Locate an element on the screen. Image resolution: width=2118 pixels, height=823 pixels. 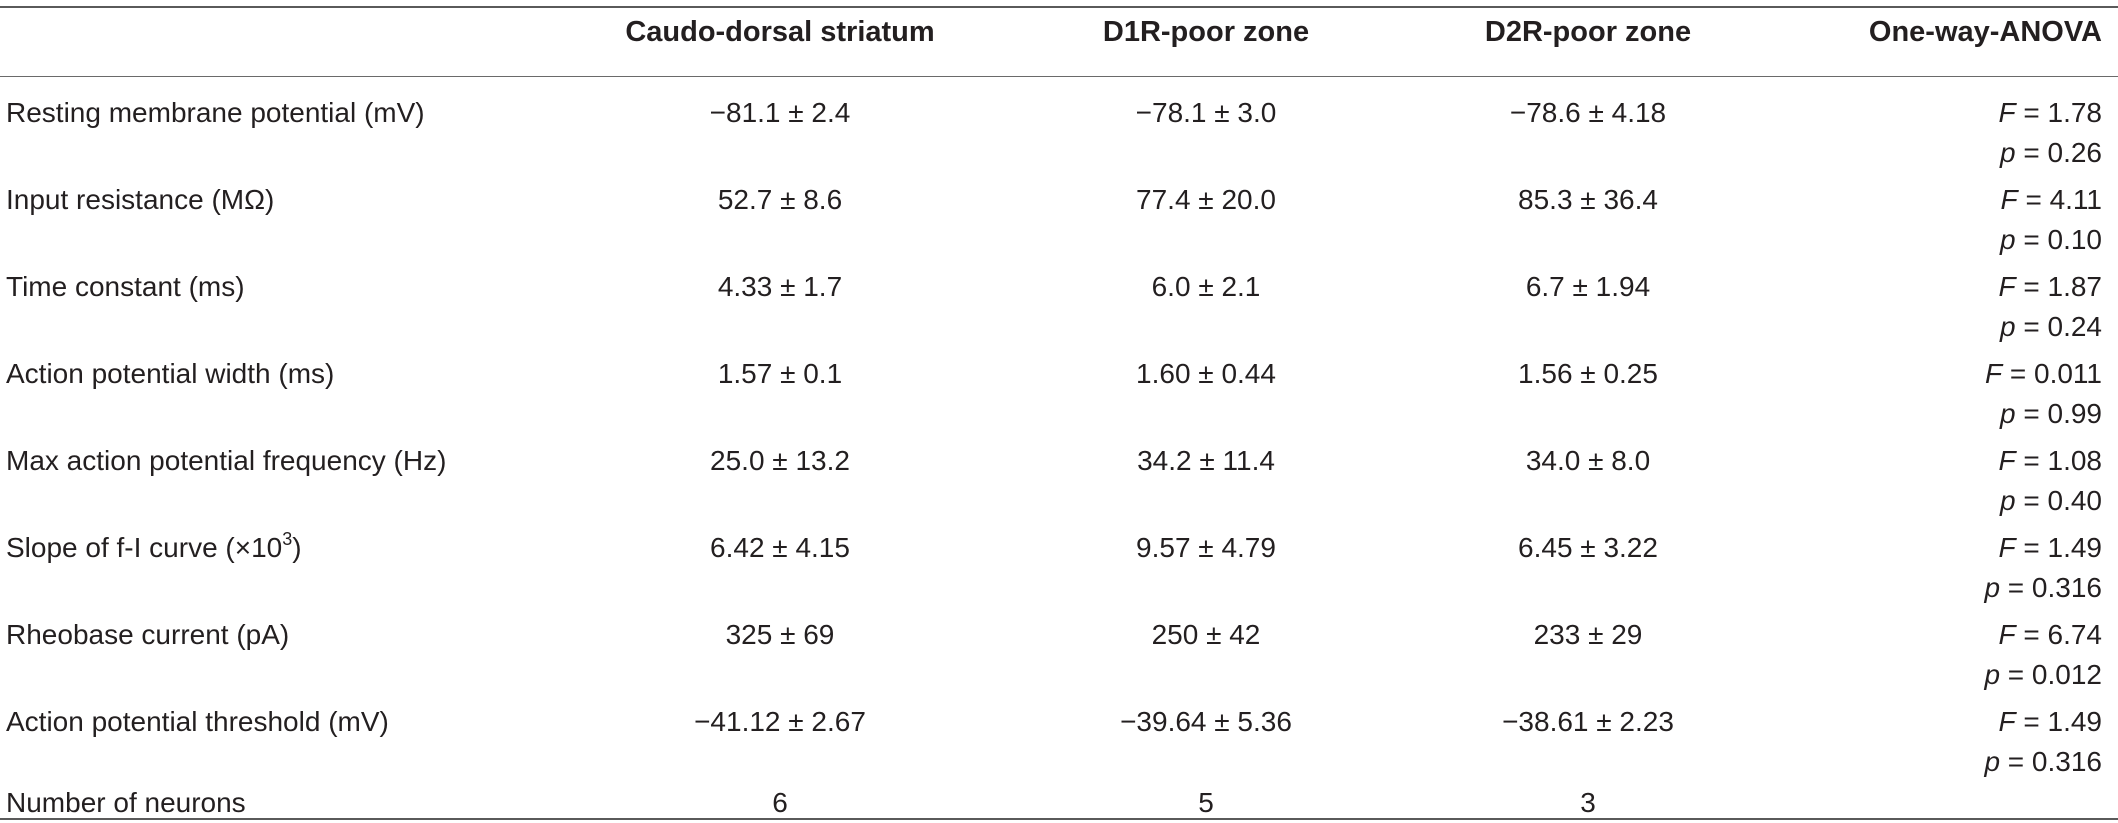
cell-anova: F = 1.87 p = 0.24 is located at coordinates (1925, 307).